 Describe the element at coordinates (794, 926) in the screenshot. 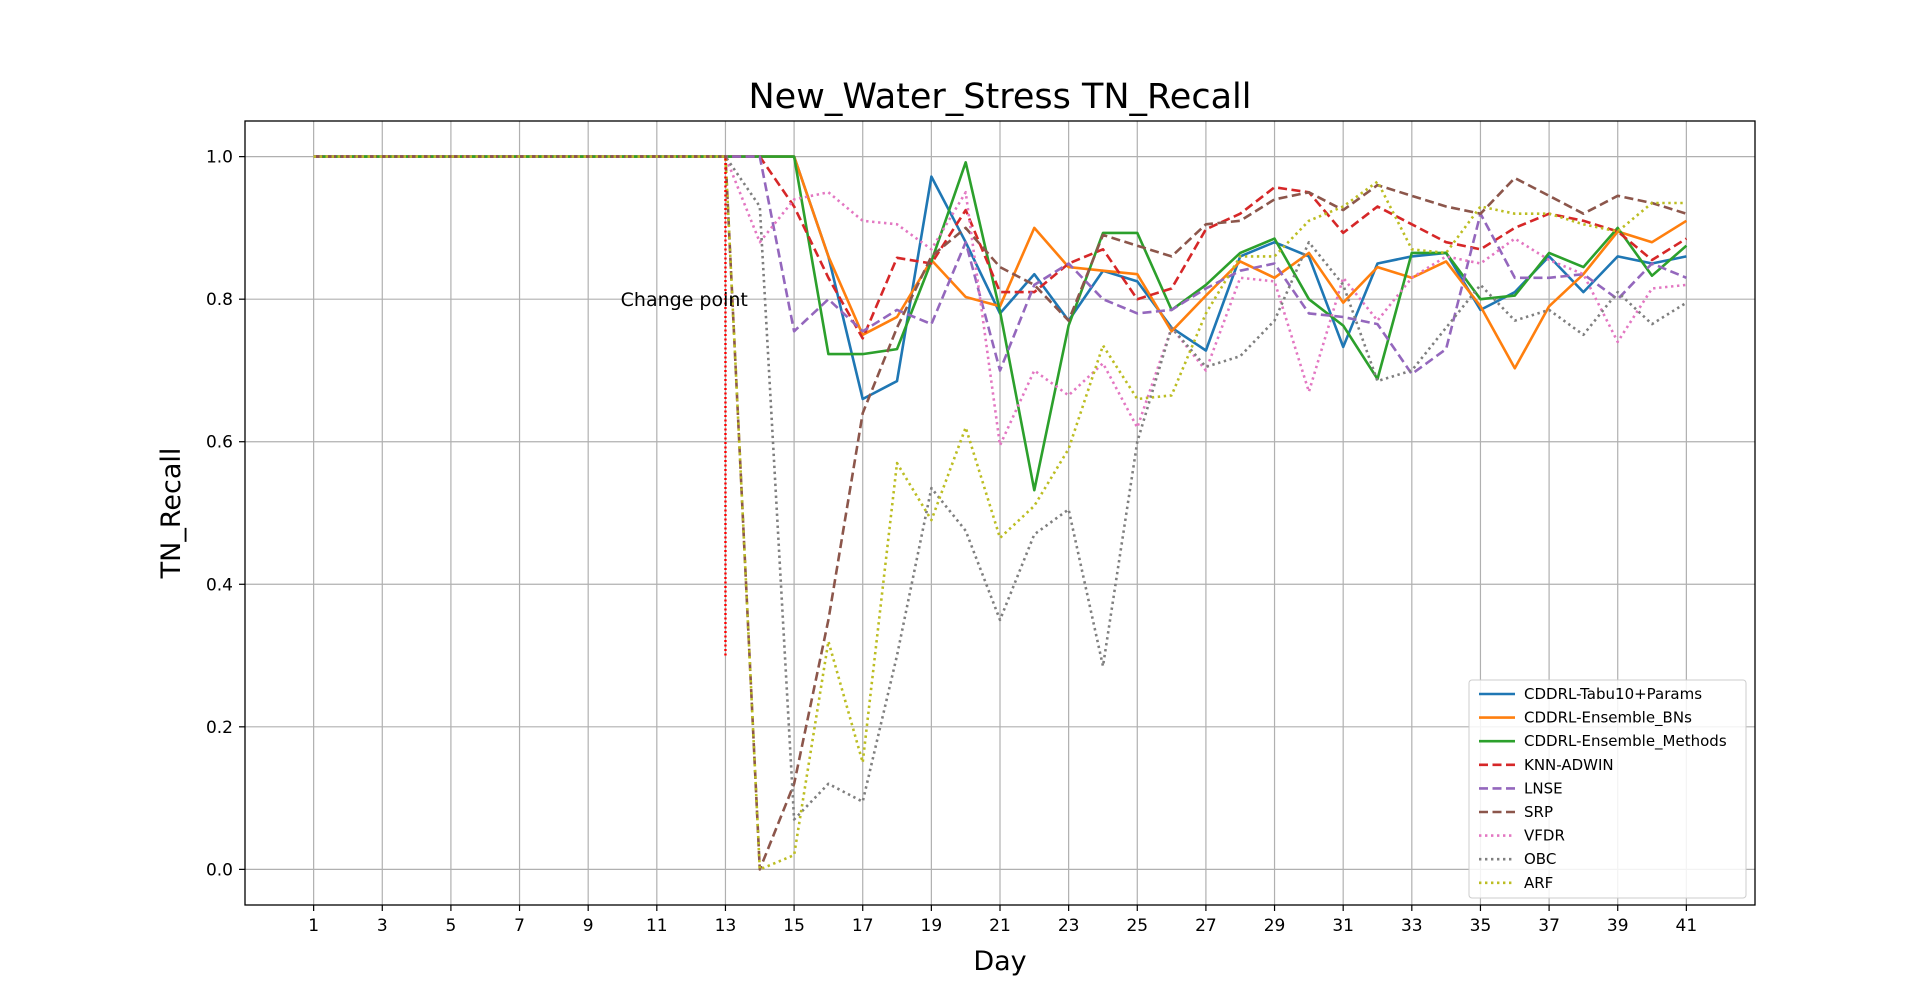

I see `x-tick-label: 15` at that location.